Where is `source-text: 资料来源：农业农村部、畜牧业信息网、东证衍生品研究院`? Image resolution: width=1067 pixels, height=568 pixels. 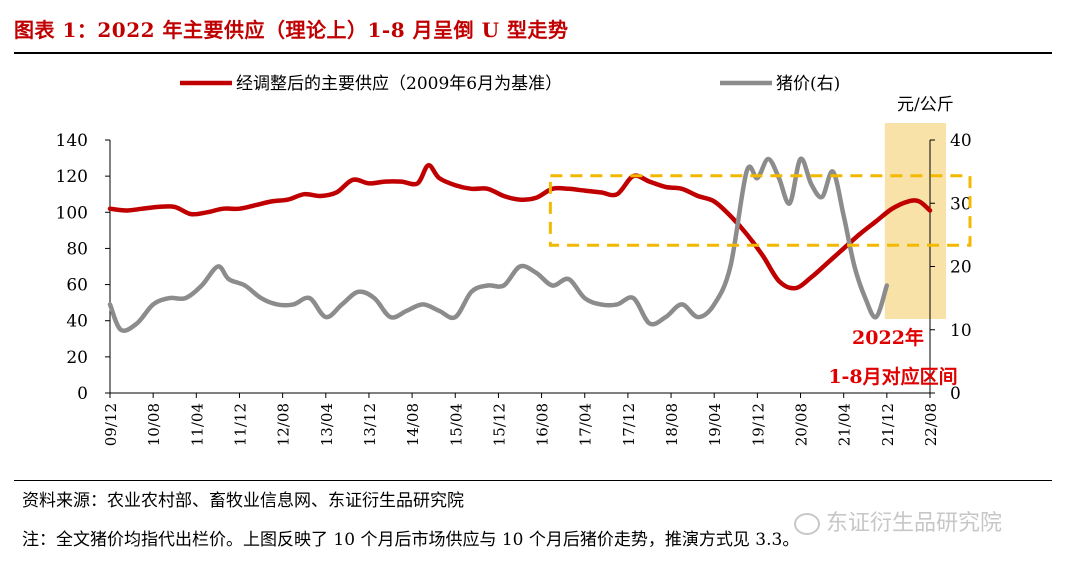
source-text: 资料来源：农业农村部、畜牧业信息网、东证衍生品研究院 is located at coordinates (243, 501).